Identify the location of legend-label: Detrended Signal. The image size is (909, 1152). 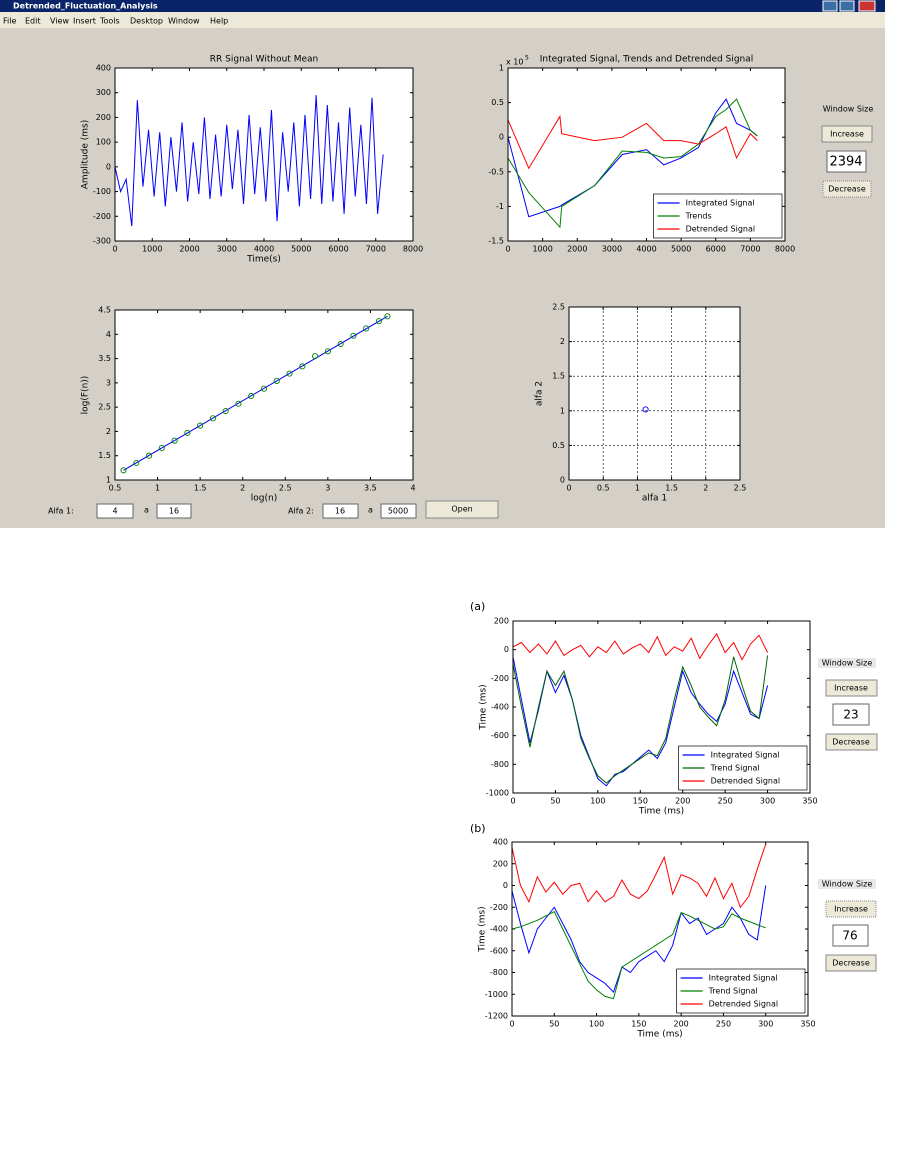
(721, 229).